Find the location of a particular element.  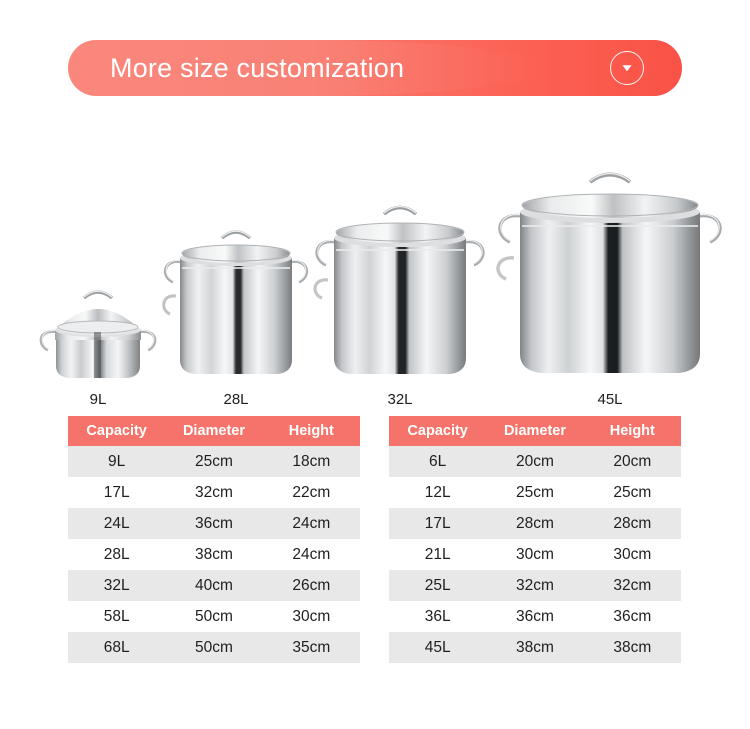

table-row: 12L 25cm 25cm is located at coordinates (535, 492).